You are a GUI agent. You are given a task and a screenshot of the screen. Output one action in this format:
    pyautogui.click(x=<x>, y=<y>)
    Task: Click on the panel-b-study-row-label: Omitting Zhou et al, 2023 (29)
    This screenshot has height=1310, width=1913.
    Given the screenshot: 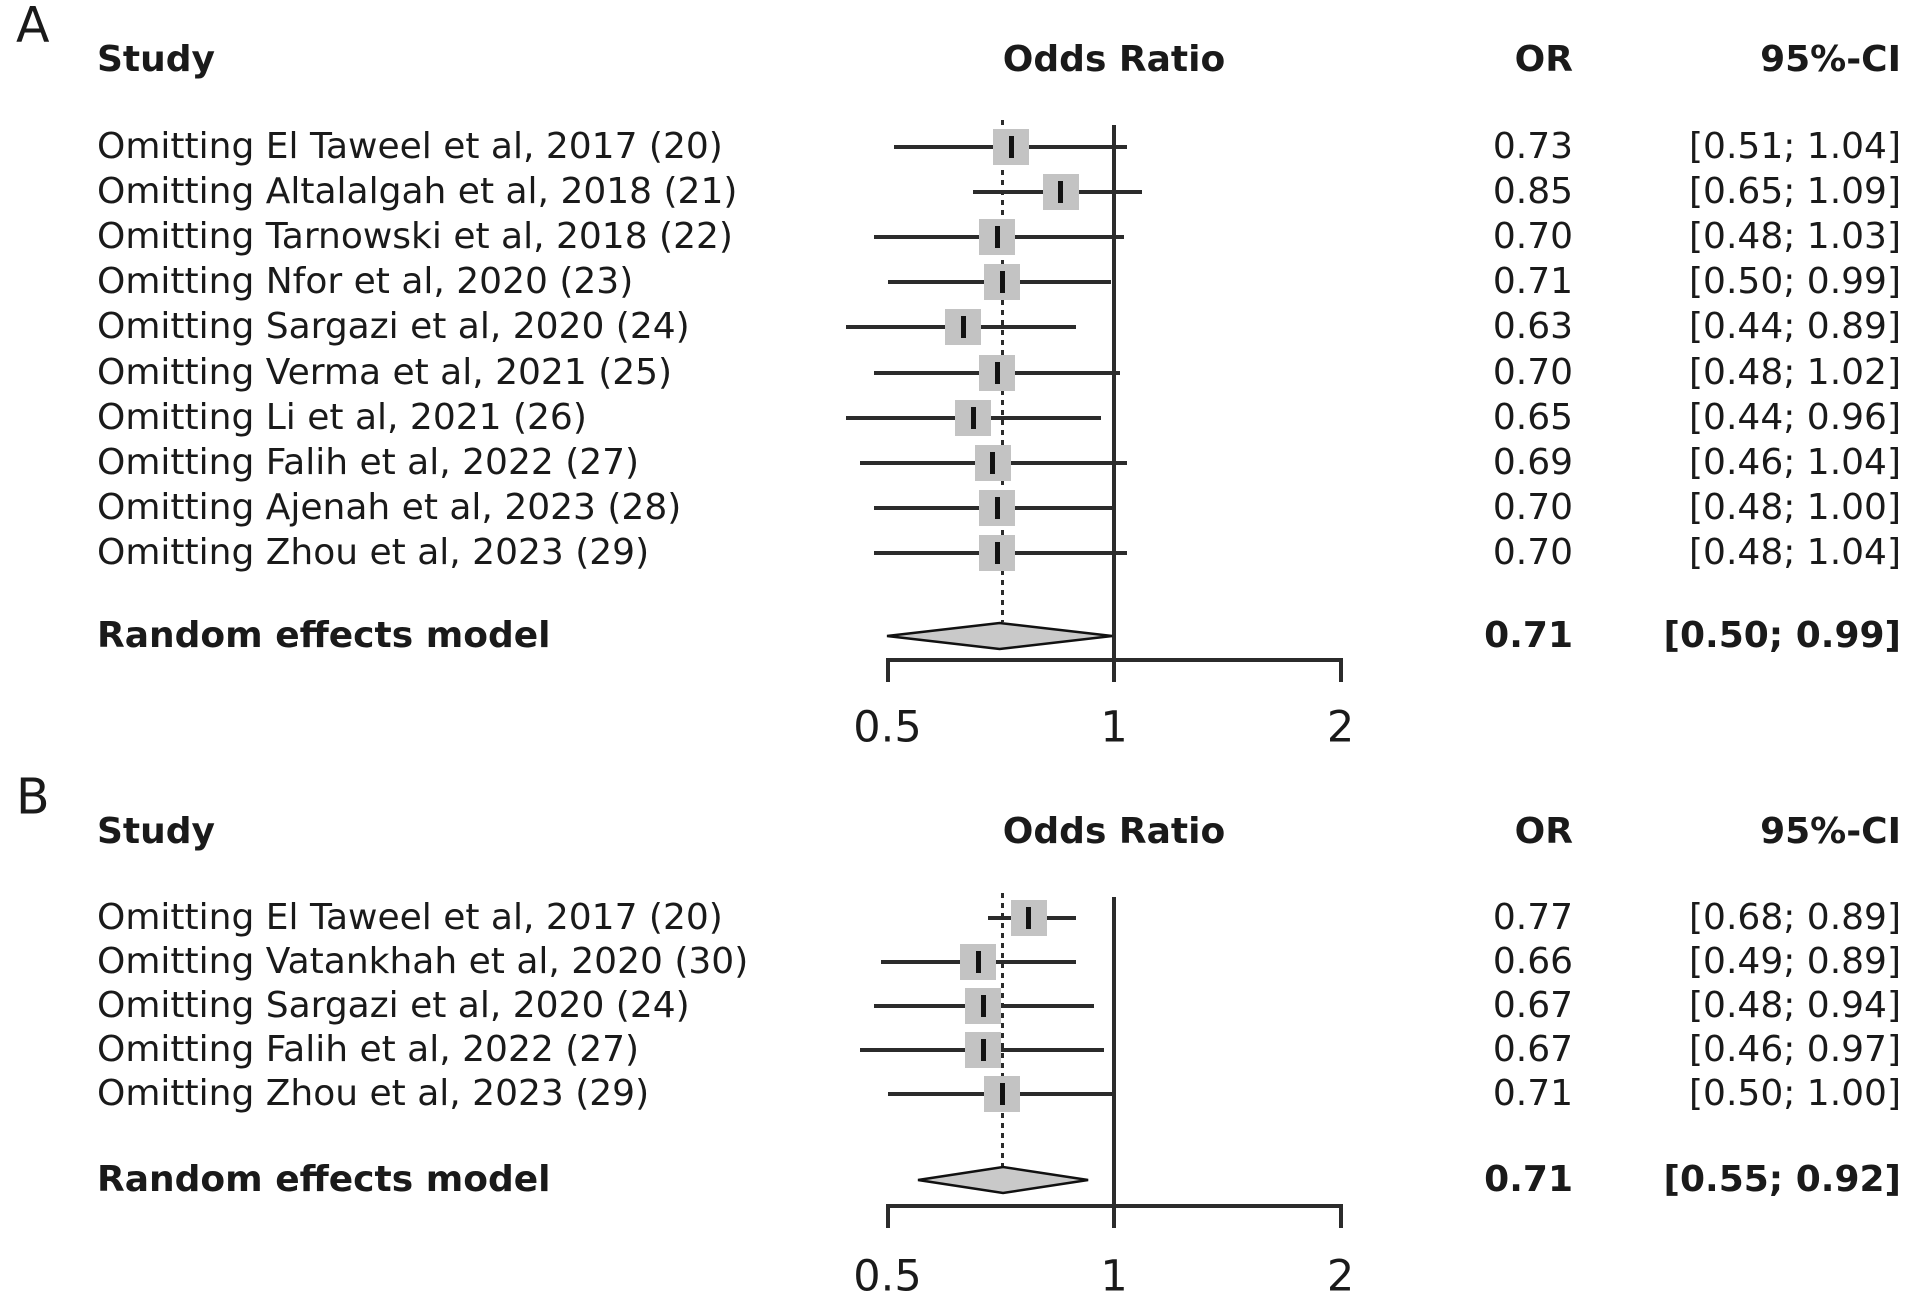 What is the action you would take?
    pyautogui.click(x=373, y=1093)
    